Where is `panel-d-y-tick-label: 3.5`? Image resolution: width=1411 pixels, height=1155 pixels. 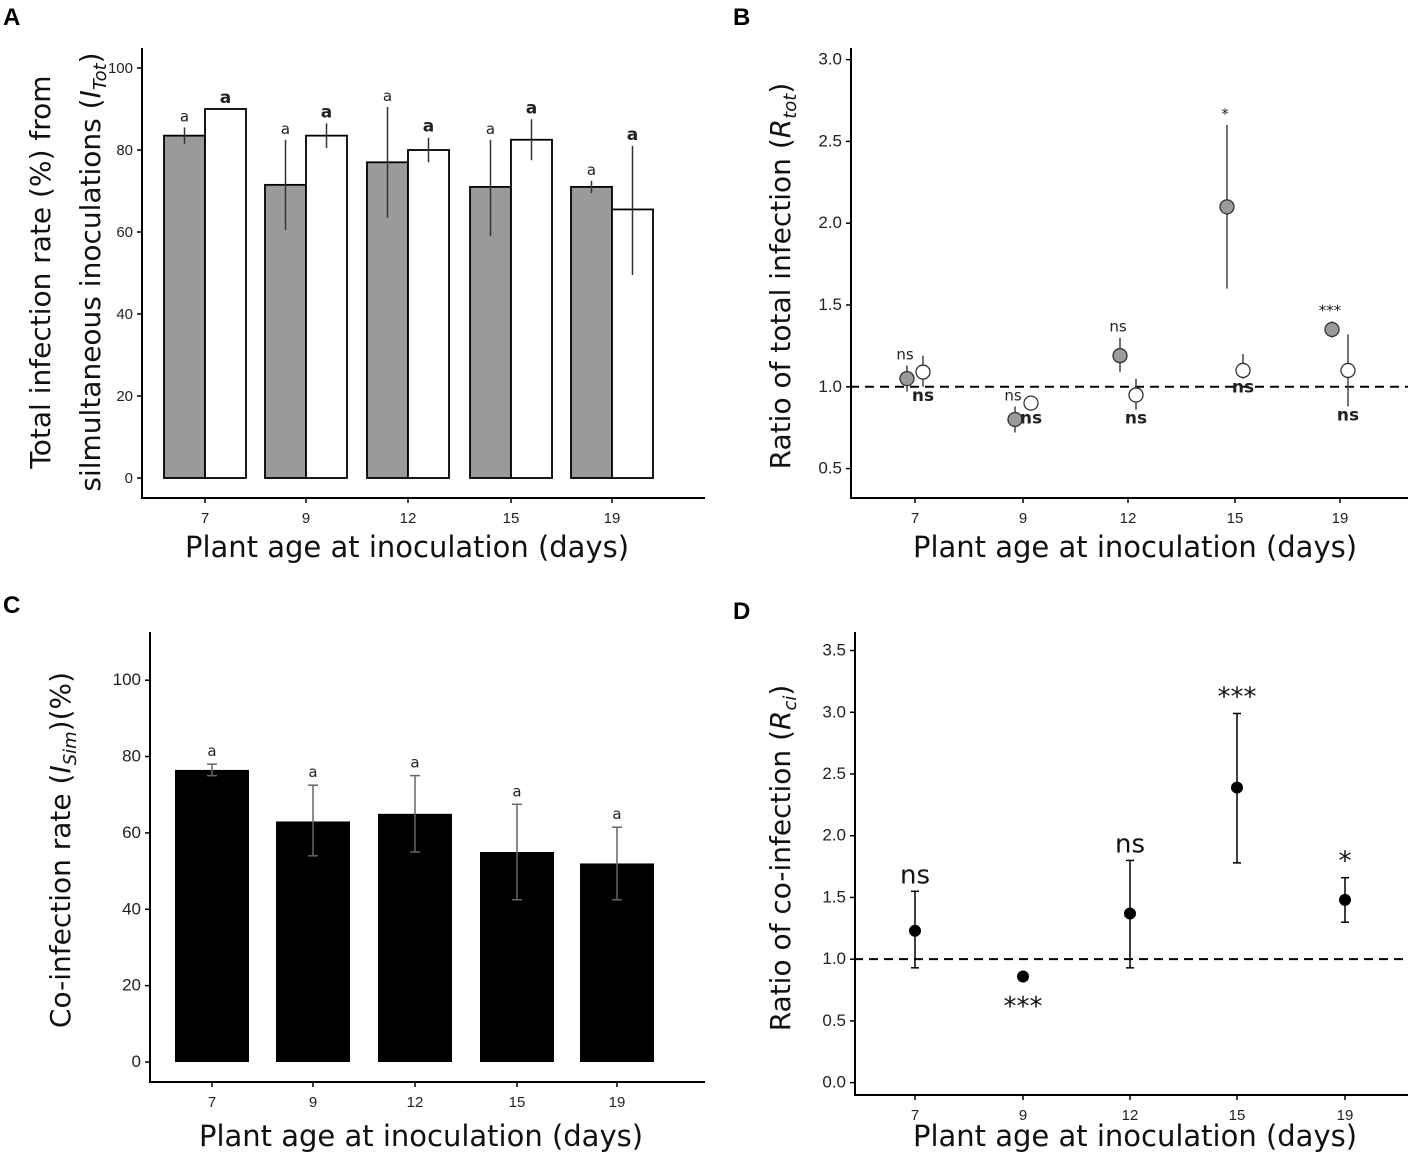 panel-d-y-tick-label: 3.5 is located at coordinates (834, 650).